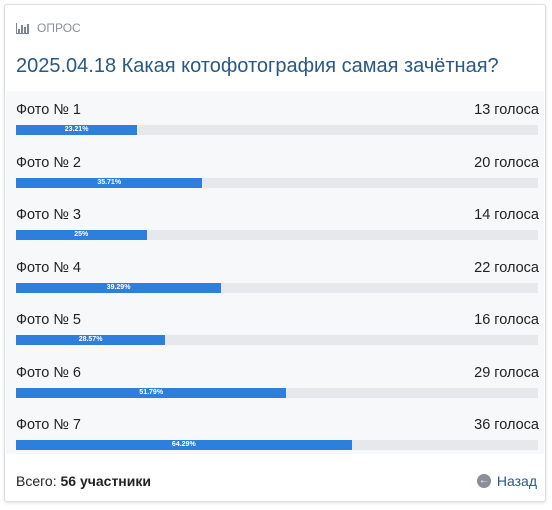 The height and width of the screenshot is (510, 552). I want to click on poll-header: ОПРОС, so click(48, 28).